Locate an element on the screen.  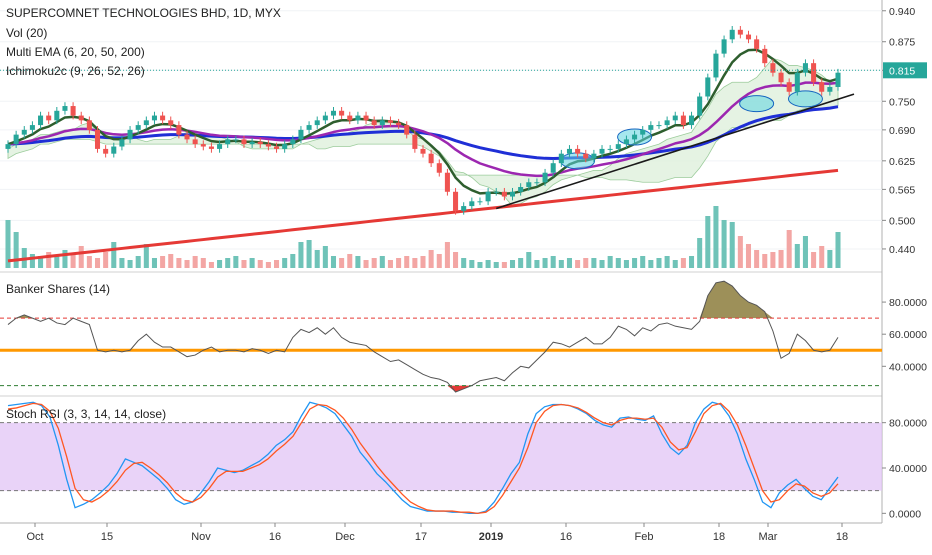
stoch-legend: Stoch RSI (3, 3, 14, 14, close) is located at coordinates (86, 414).